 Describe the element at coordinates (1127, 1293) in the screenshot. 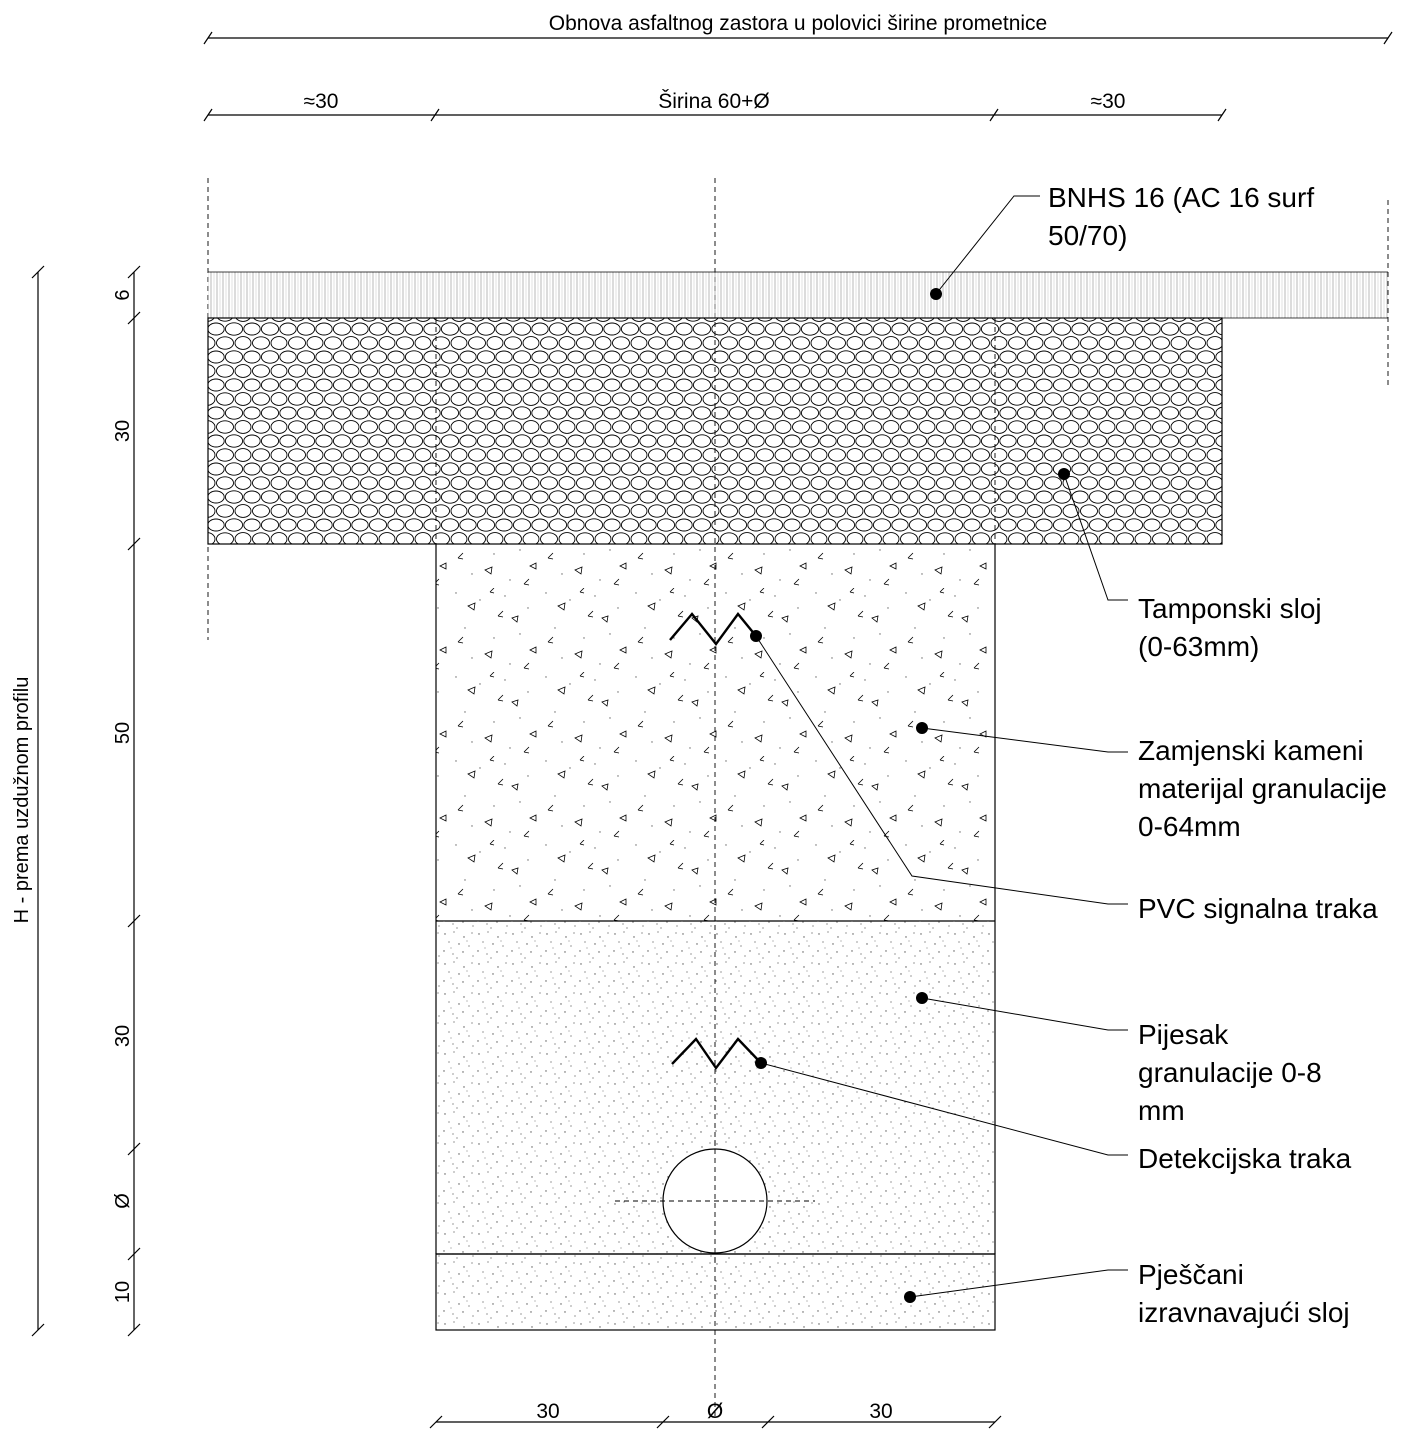

I see `callout-bedding: Pješčani izravnavajući sloj` at that location.